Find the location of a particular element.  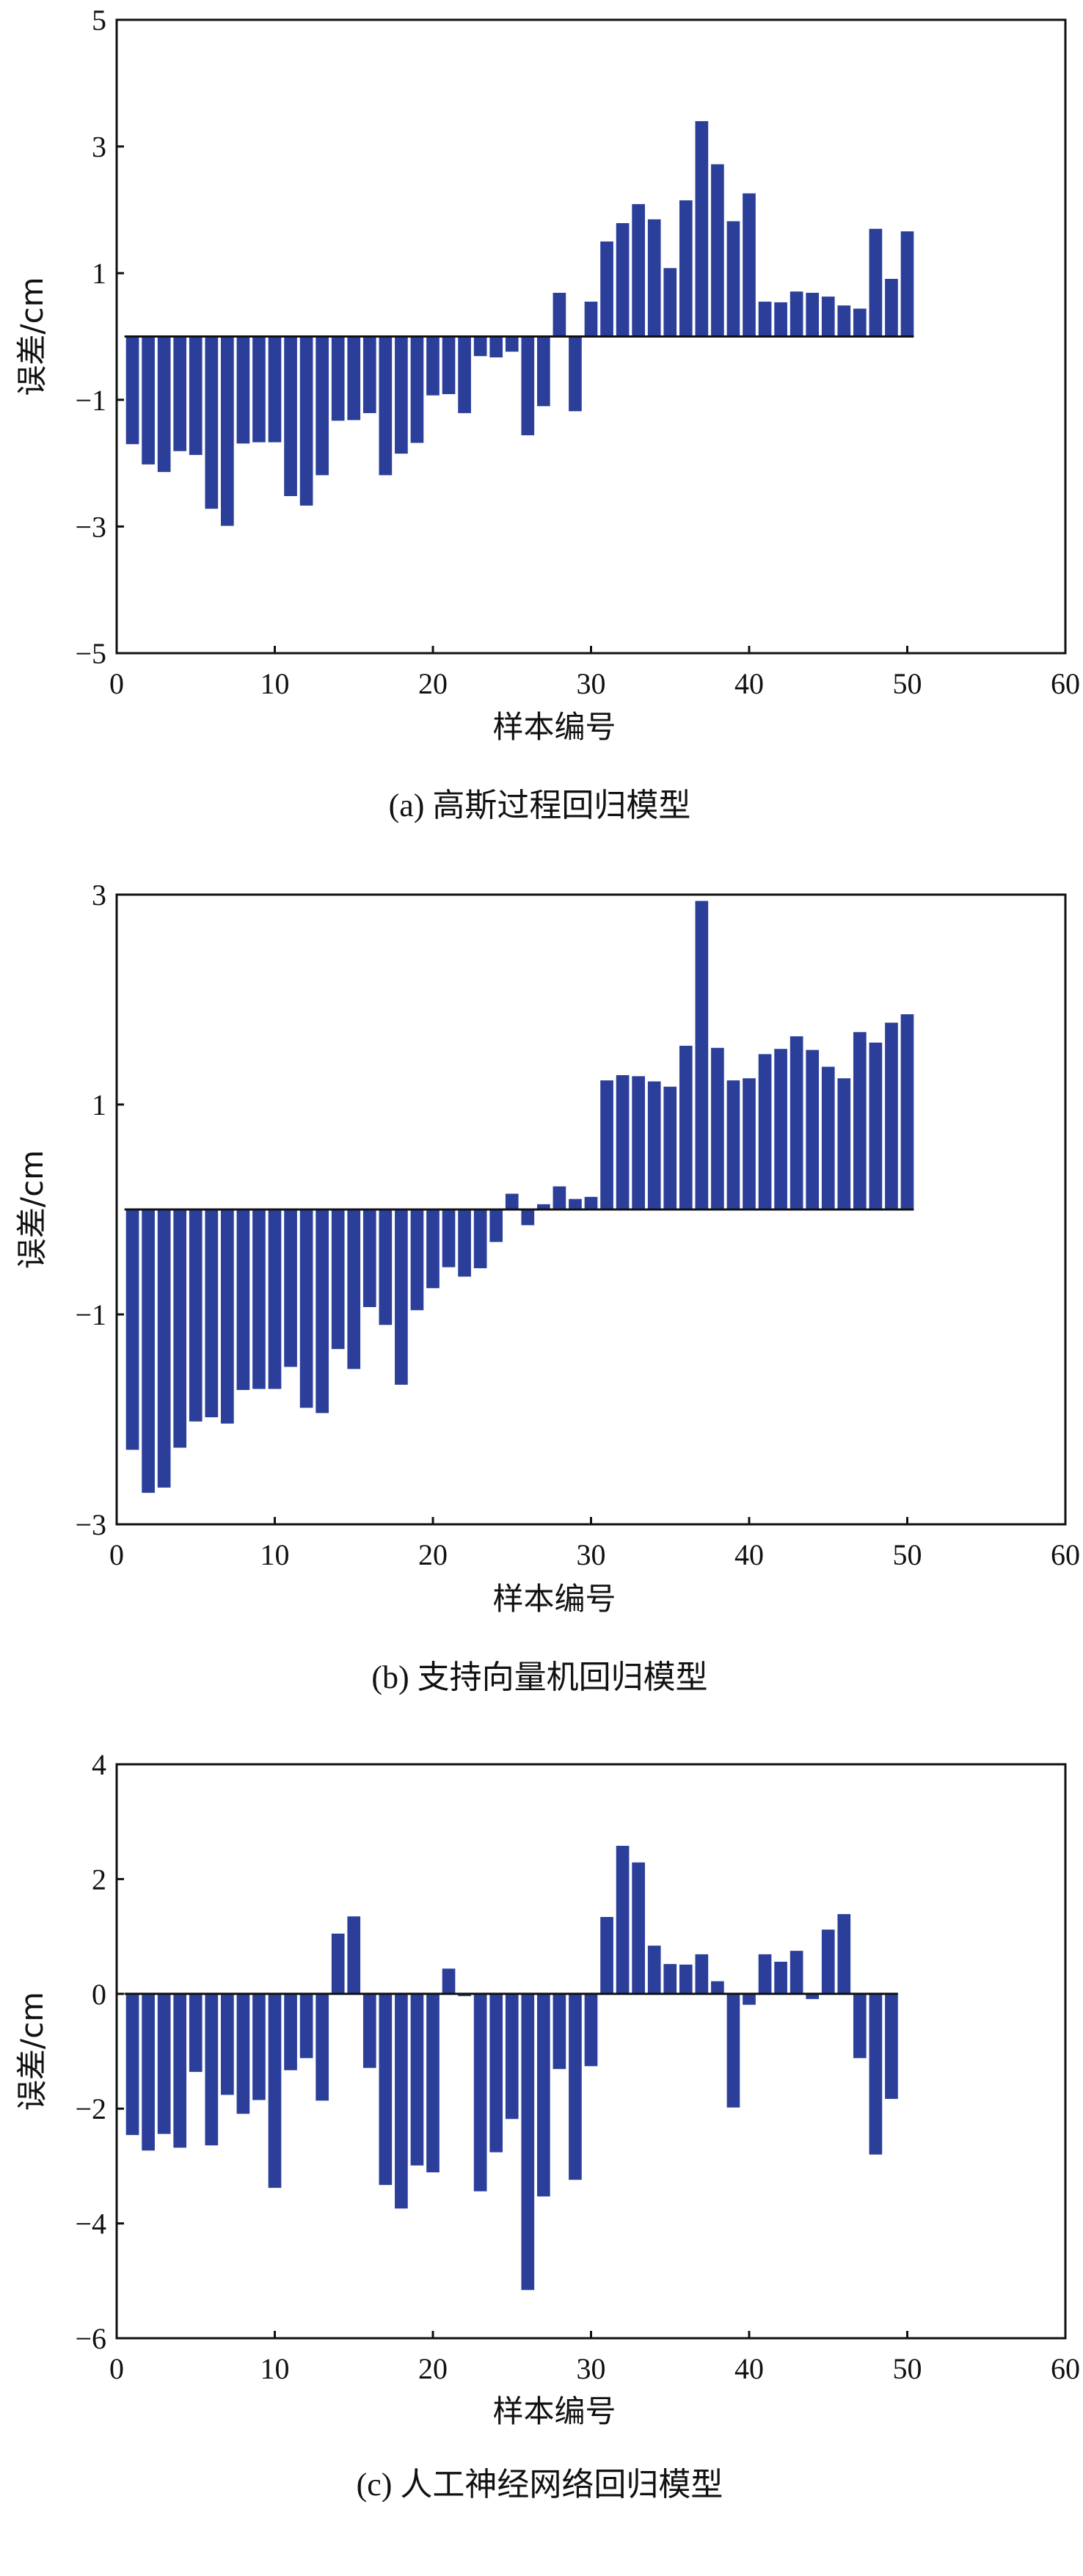

y-tick-label: 0 is located at coordinates (99, 1994).